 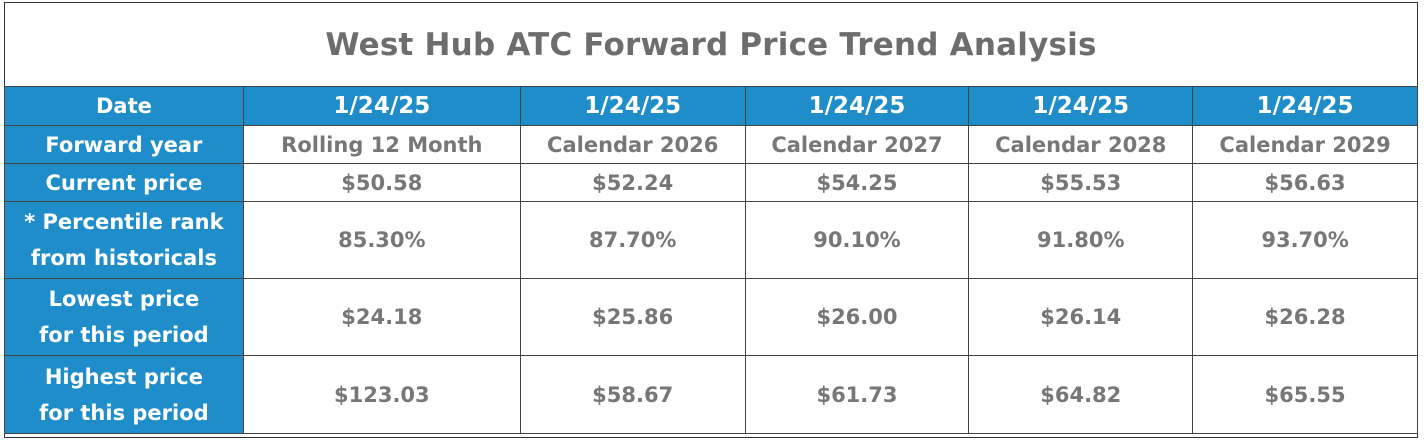 I want to click on lowest-label-line2: for this period, so click(x=124, y=335).